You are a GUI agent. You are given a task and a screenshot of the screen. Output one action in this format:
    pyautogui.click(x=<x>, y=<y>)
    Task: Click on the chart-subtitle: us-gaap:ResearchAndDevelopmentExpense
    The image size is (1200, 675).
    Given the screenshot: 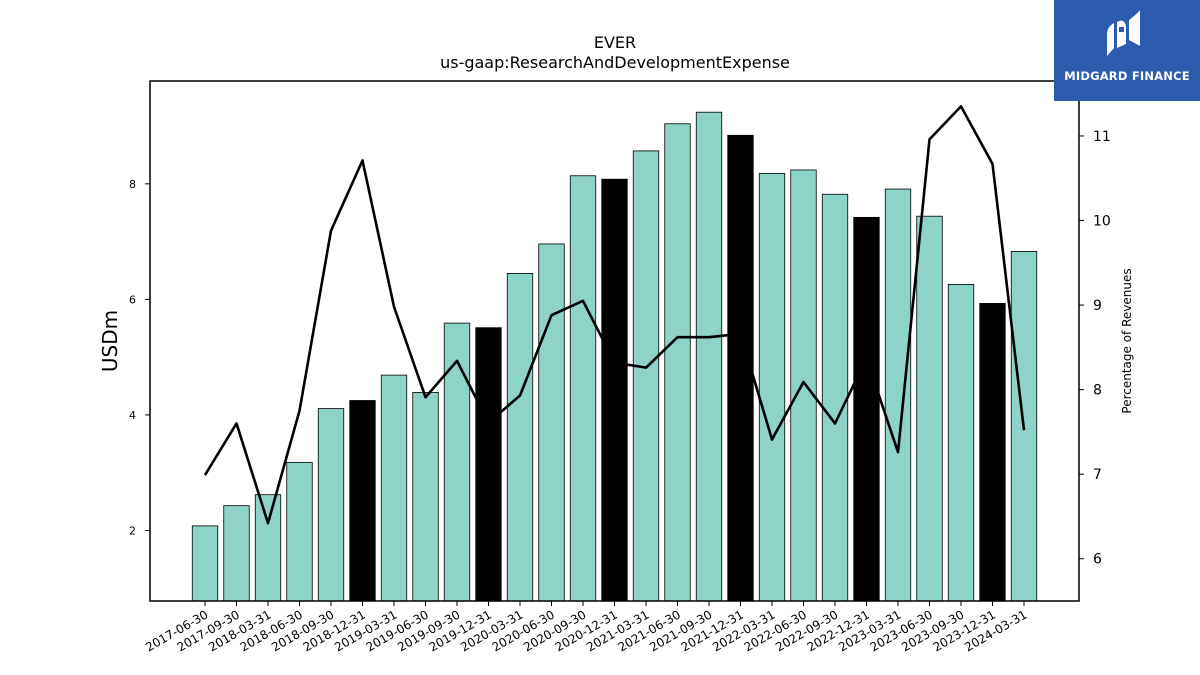 What is the action you would take?
    pyautogui.click(x=615, y=62)
    